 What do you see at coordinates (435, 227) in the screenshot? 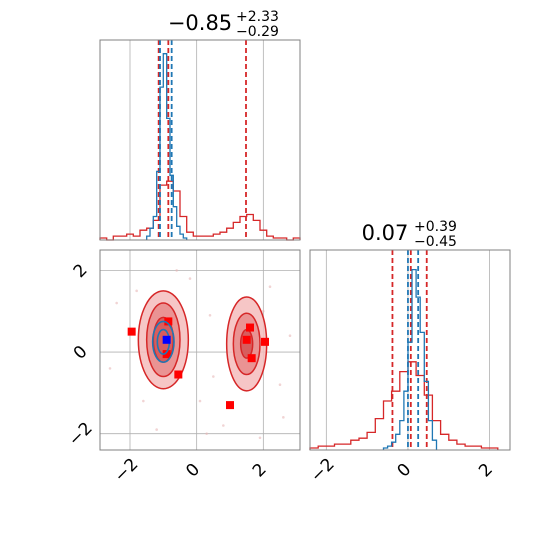
I see `right-title-upper: +0.39` at bounding box center [435, 227].